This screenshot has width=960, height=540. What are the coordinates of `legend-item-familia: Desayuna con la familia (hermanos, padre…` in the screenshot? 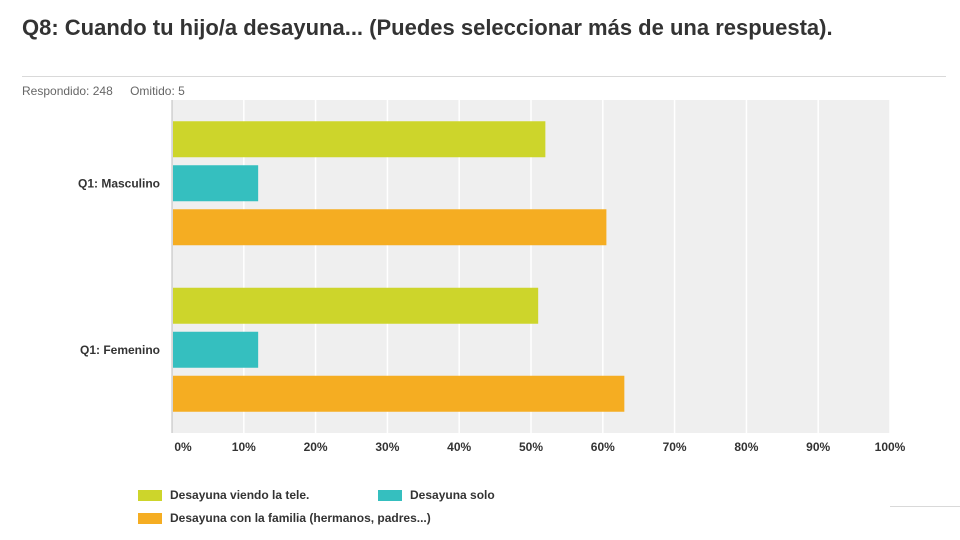 It's located at (284, 518).